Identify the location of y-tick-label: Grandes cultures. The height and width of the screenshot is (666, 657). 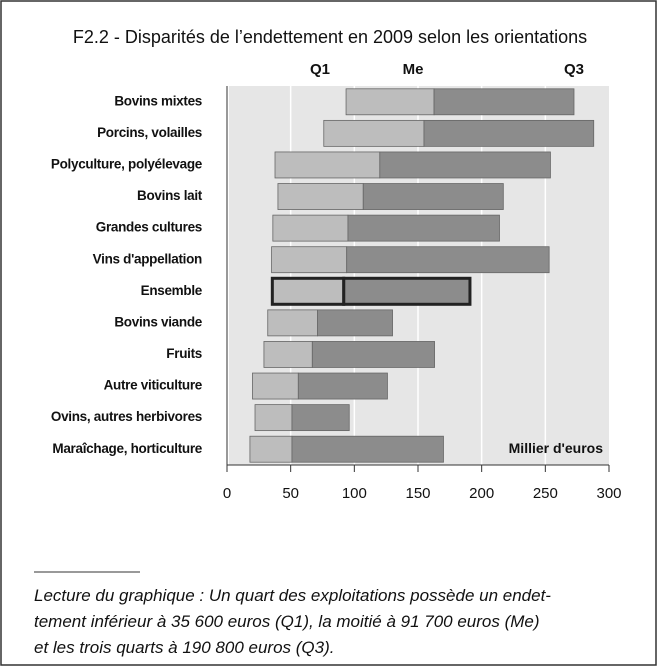
(149, 227).